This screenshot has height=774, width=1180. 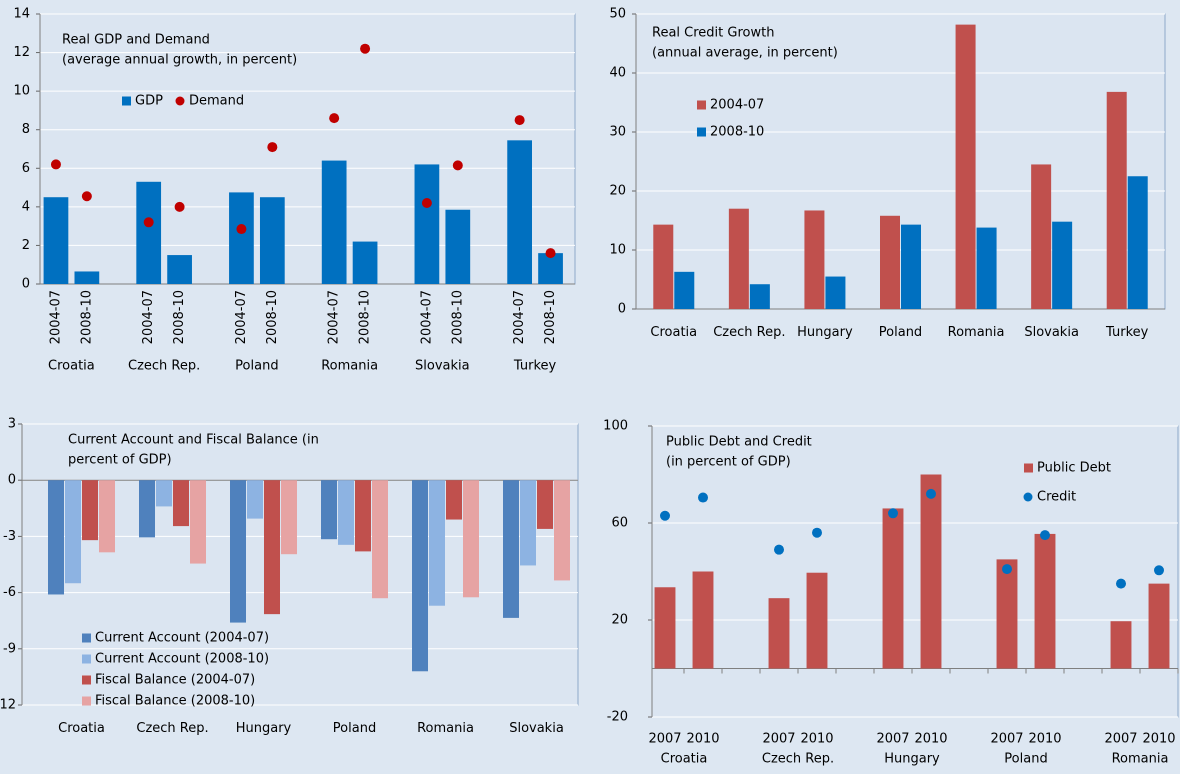 I want to click on y-tick-label: -6, so click(x=9, y=592).